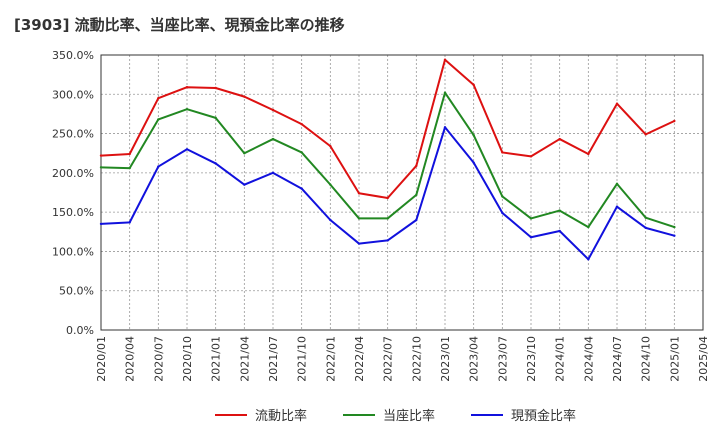  I want to click on legend-label: 流動比率, so click(281, 416).